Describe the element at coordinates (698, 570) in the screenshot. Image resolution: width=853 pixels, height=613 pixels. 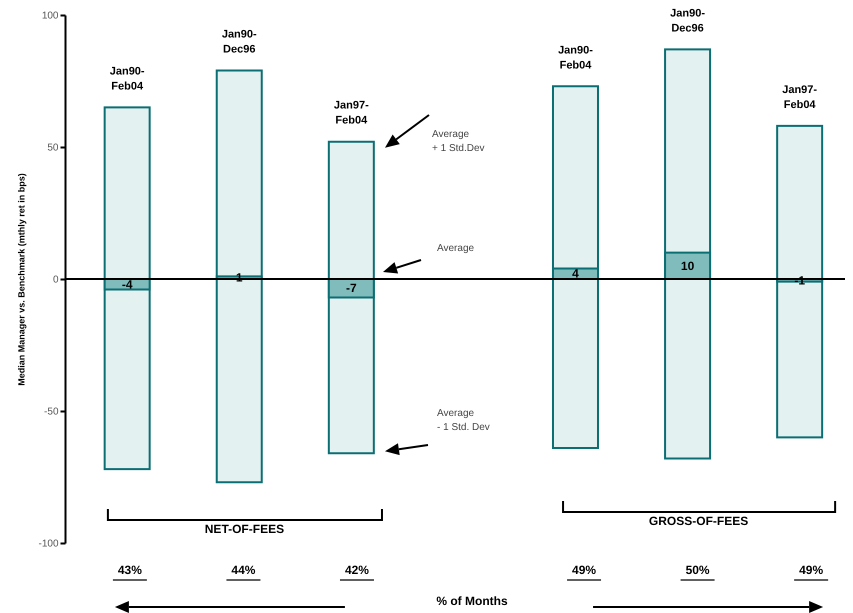
I see `text: 50%` at that location.